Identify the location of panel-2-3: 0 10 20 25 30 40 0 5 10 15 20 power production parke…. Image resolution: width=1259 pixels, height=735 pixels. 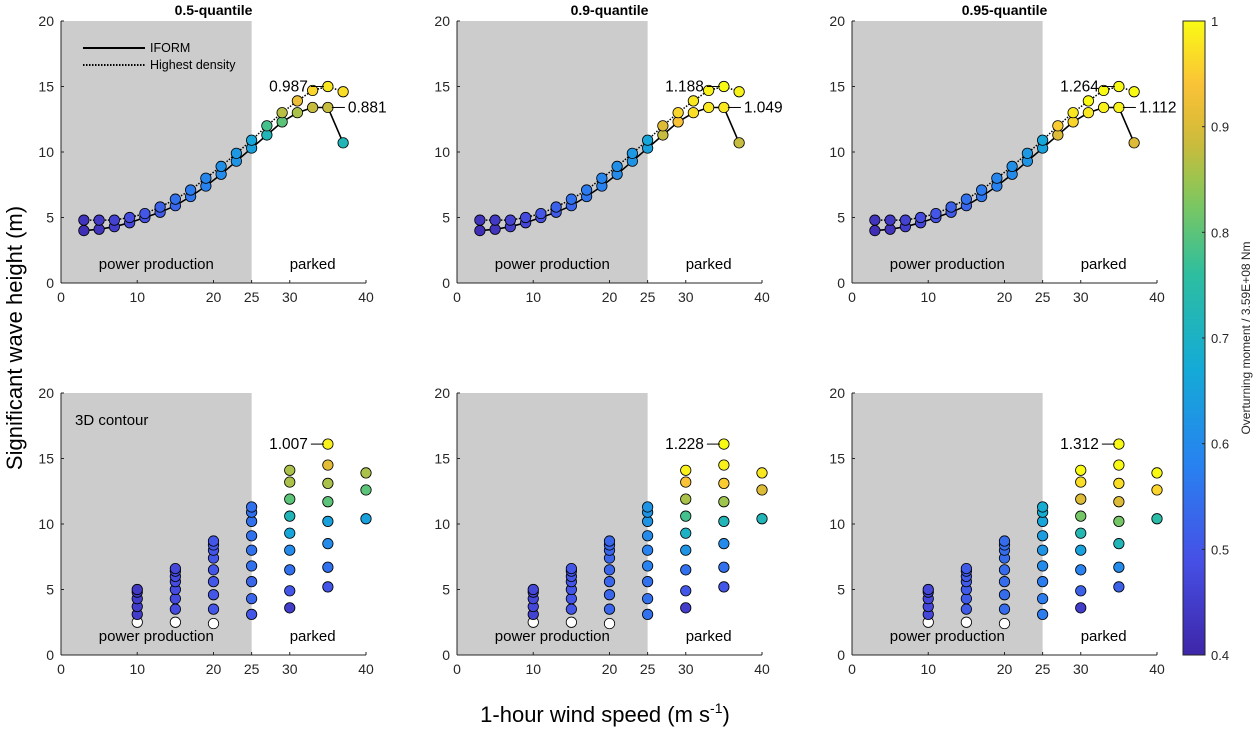
(997, 531).